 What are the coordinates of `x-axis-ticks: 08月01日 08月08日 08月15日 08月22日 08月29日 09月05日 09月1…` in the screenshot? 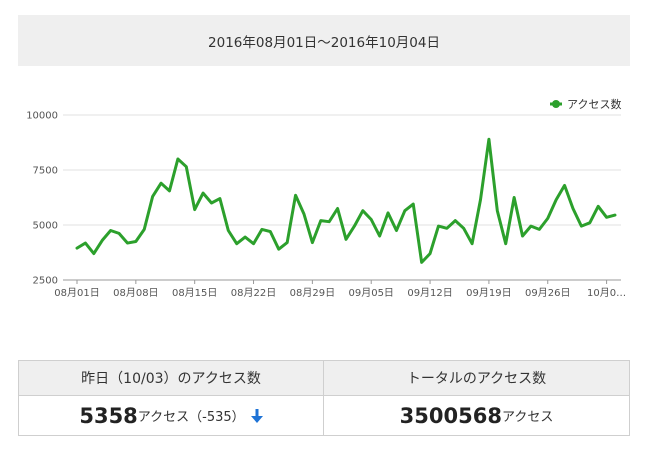 It's located at (340, 289).